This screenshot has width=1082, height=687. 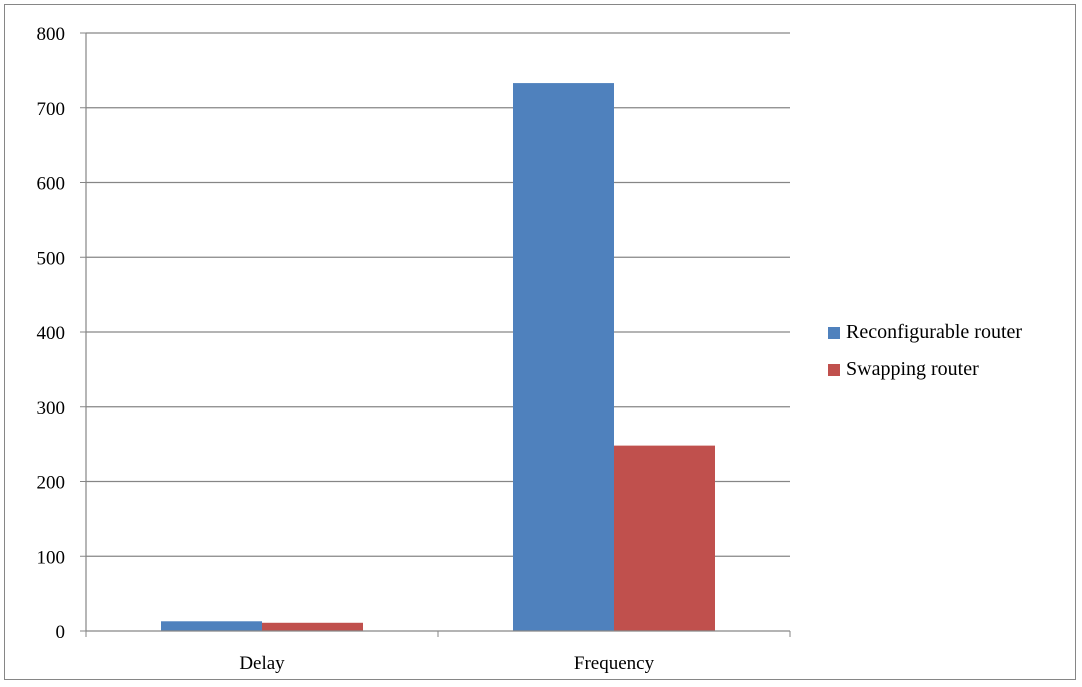 What do you see at coordinates (446, 663) in the screenshot?
I see `x-tick-labels: Delay Frequency` at bounding box center [446, 663].